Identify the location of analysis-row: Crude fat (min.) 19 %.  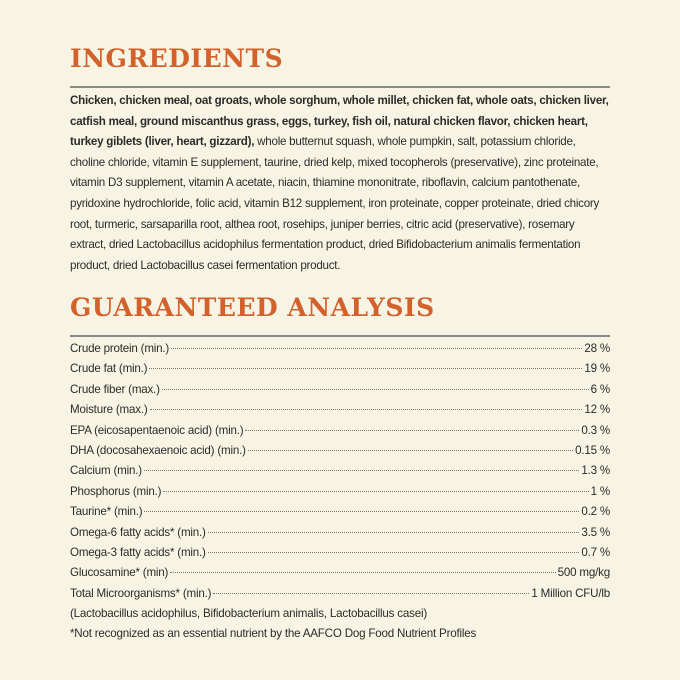
(340, 372).